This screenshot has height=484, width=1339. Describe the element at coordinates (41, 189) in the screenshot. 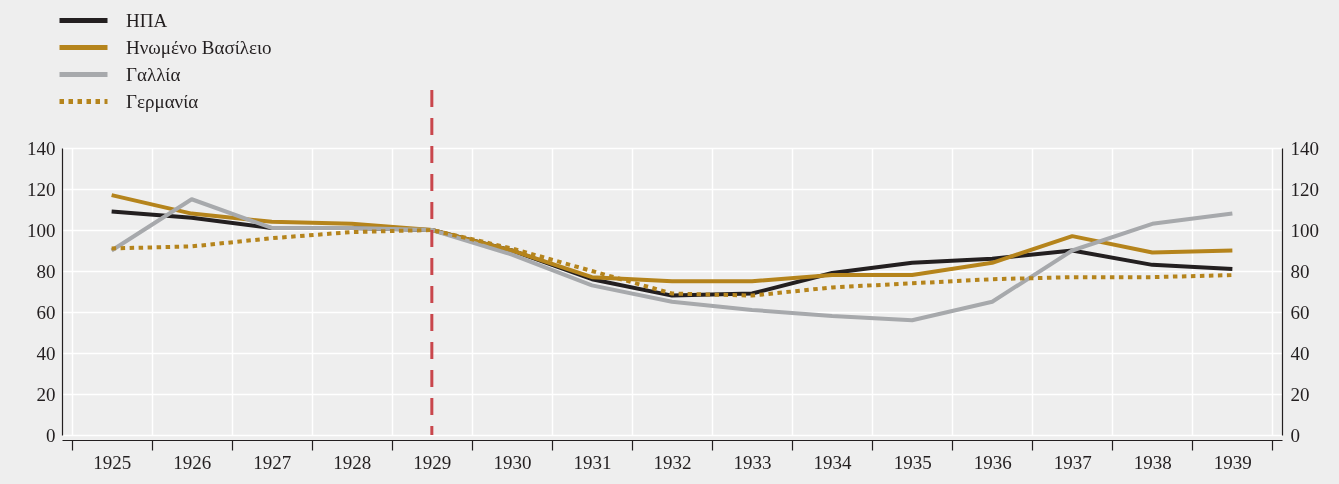

I see `y-tick-label: 120` at that location.